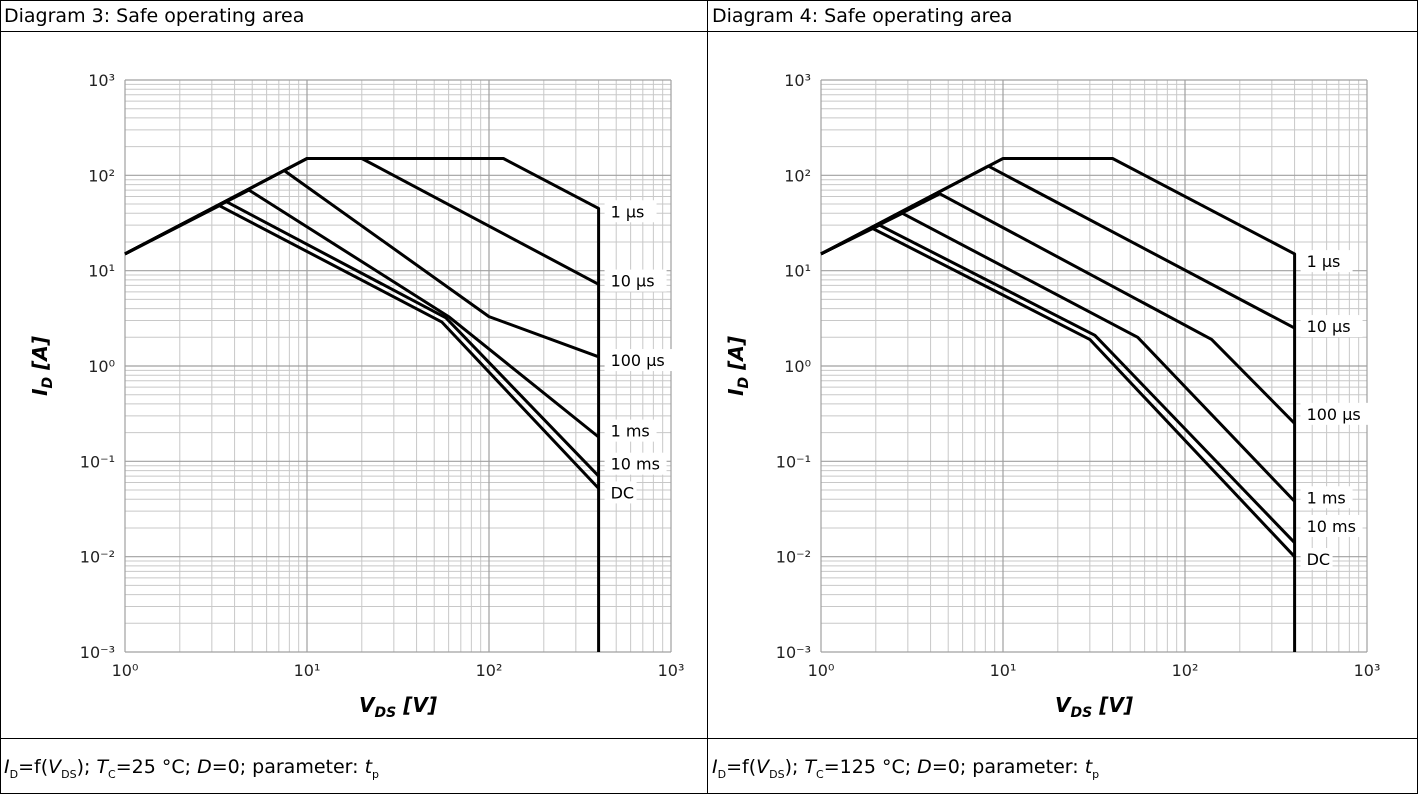 The image size is (1418, 803). What do you see at coordinates (156, 767) in the screenshot?
I see `footer-part: =25 °C;` at bounding box center [156, 767].